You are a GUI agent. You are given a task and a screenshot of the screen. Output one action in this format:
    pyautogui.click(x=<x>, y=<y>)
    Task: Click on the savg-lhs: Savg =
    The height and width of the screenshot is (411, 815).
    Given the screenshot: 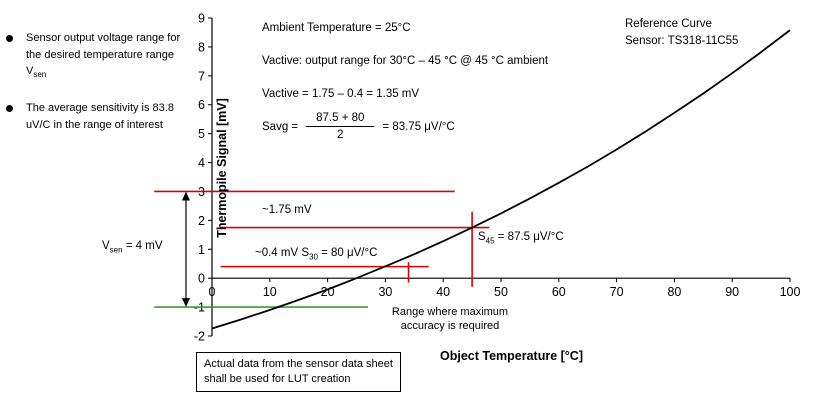 What is the action you would take?
    pyautogui.click(x=280, y=126)
    